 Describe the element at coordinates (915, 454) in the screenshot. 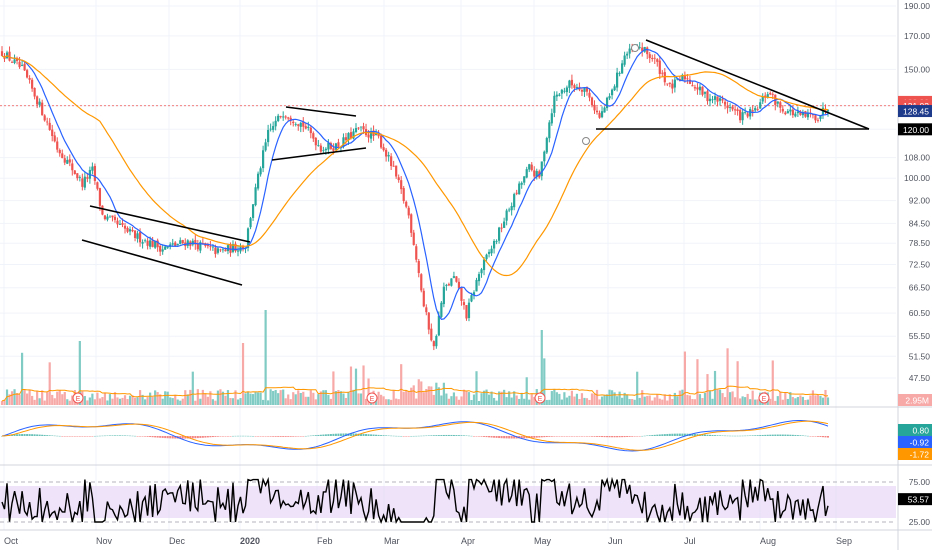

I see `macd-label-box` at that location.